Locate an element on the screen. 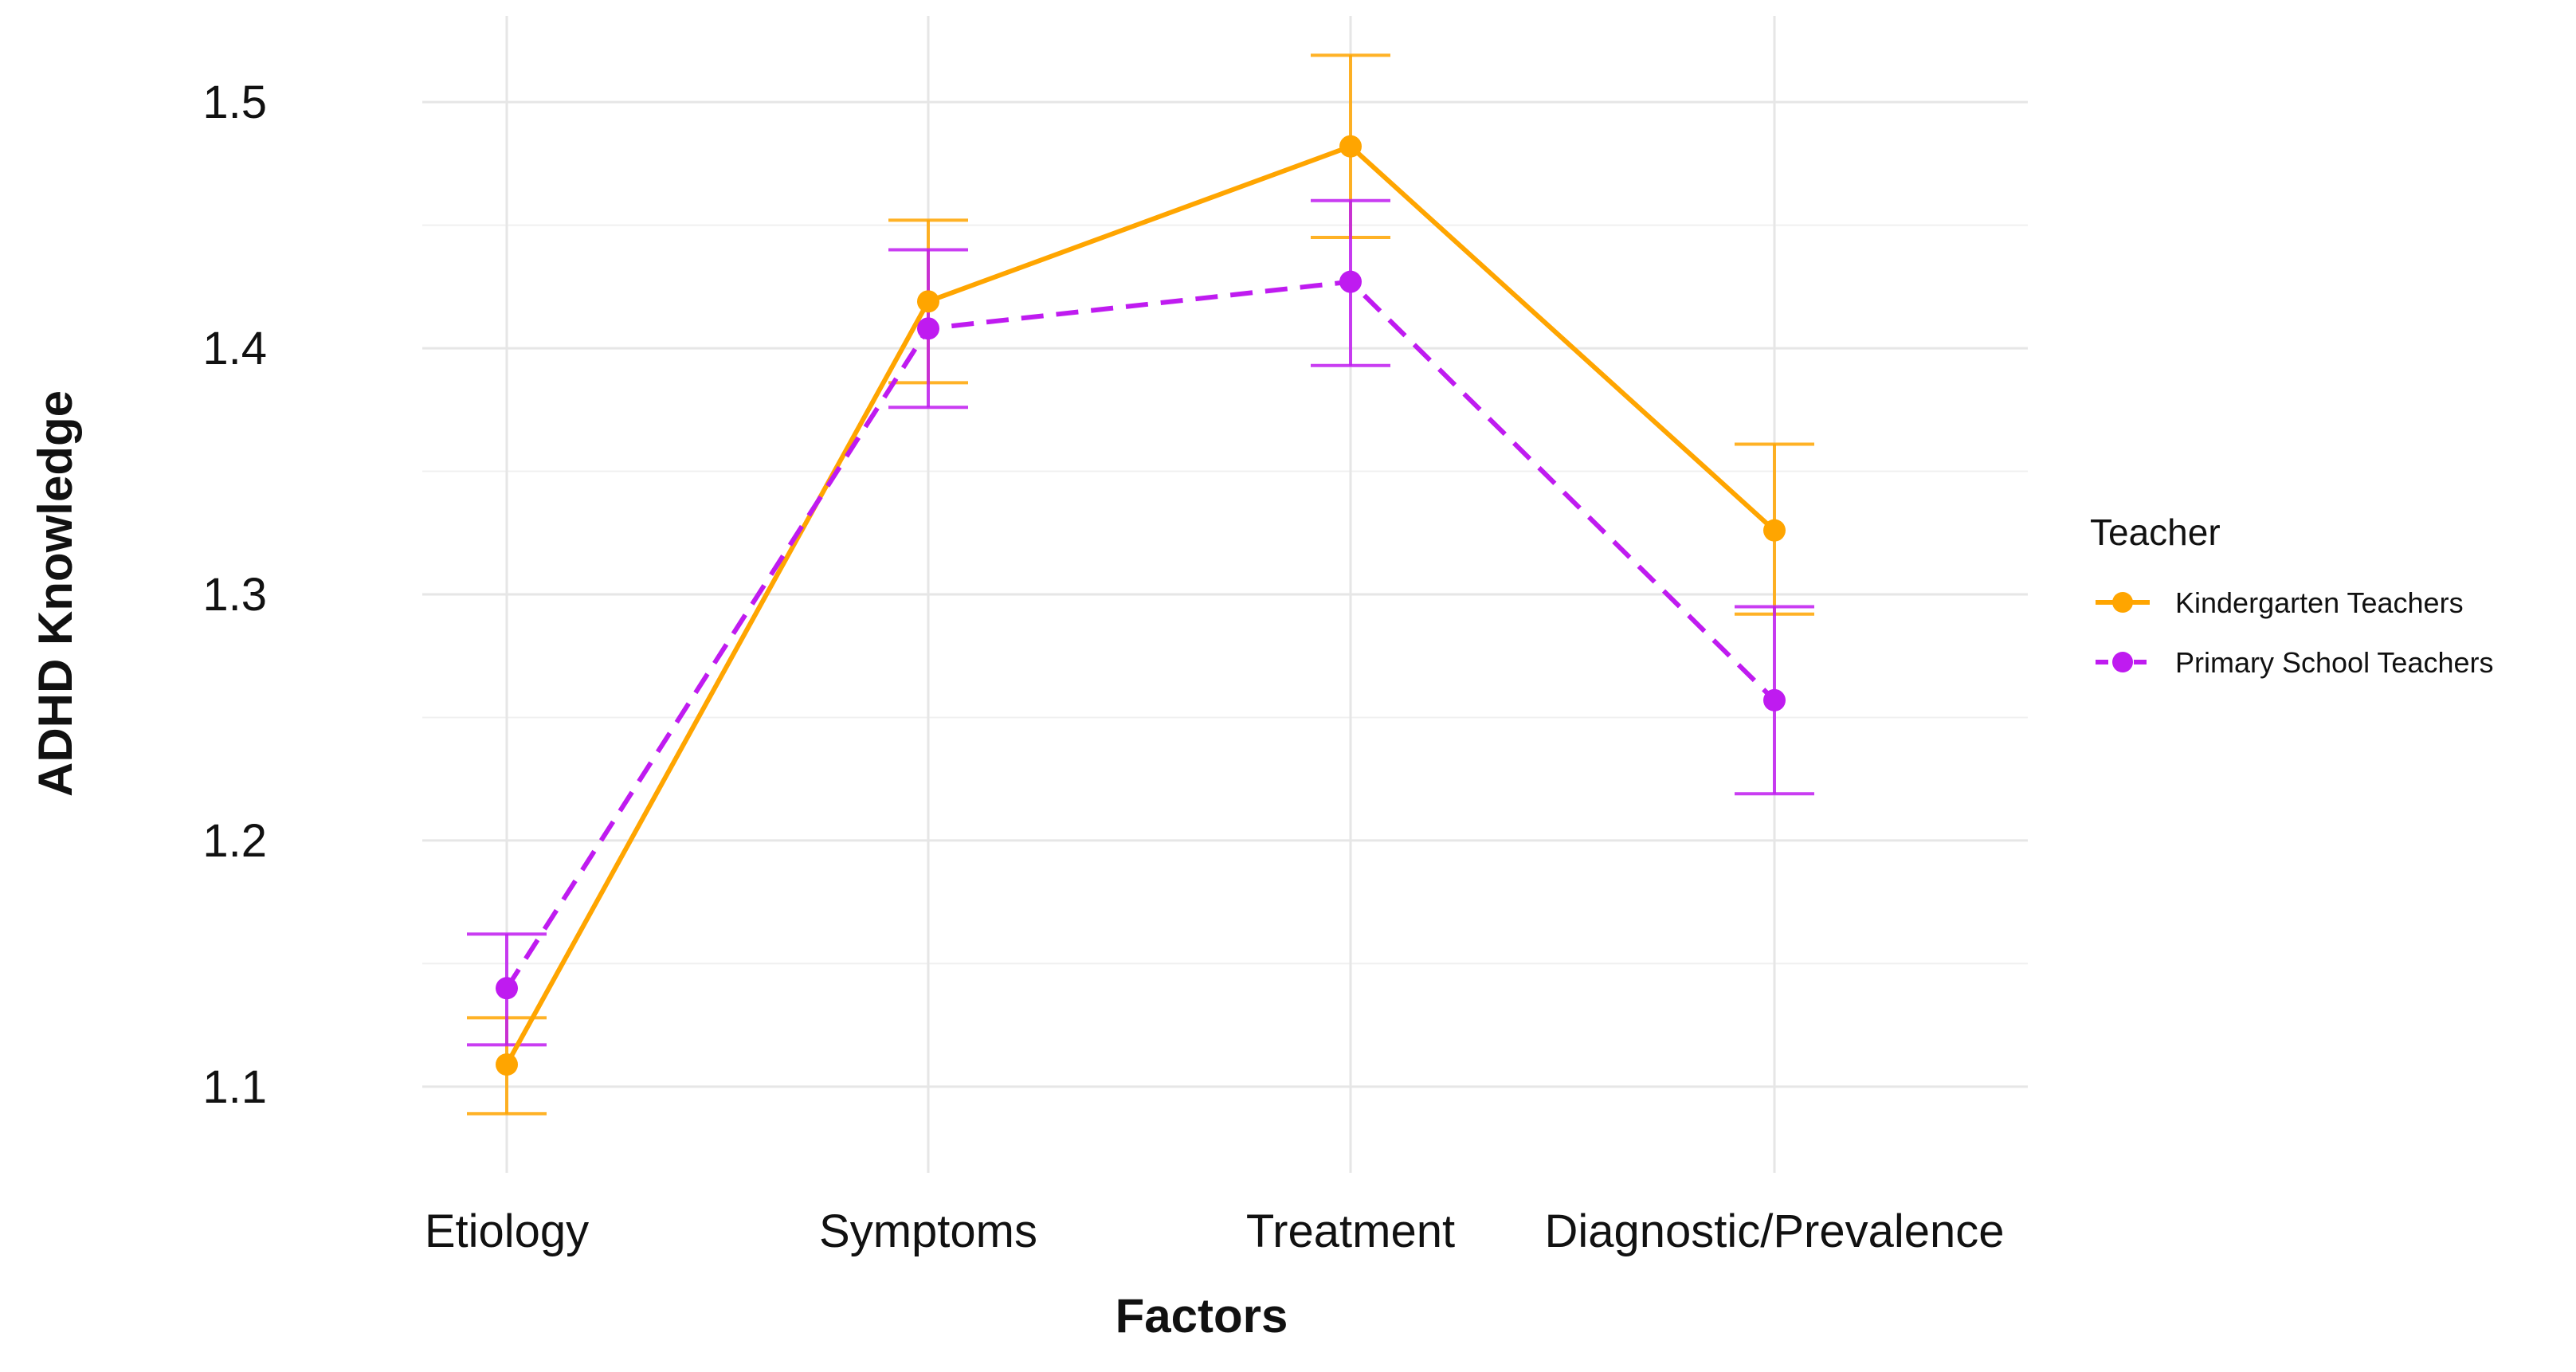 The image size is (2576, 1372). y-tick-label: 1.2 is located at coordinates (235, 841).